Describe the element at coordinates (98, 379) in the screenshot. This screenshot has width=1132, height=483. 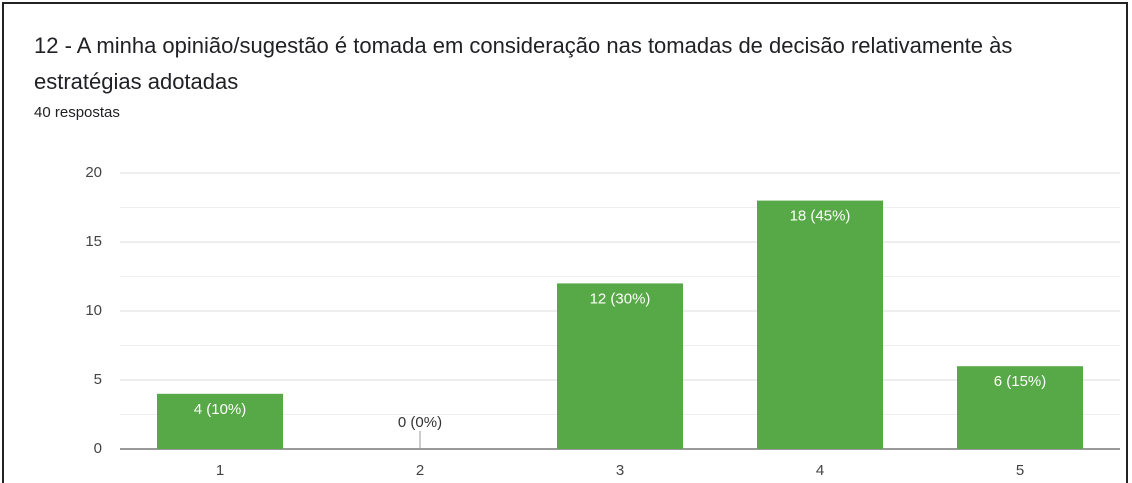
I see `y-tick-label: 5` at that location.